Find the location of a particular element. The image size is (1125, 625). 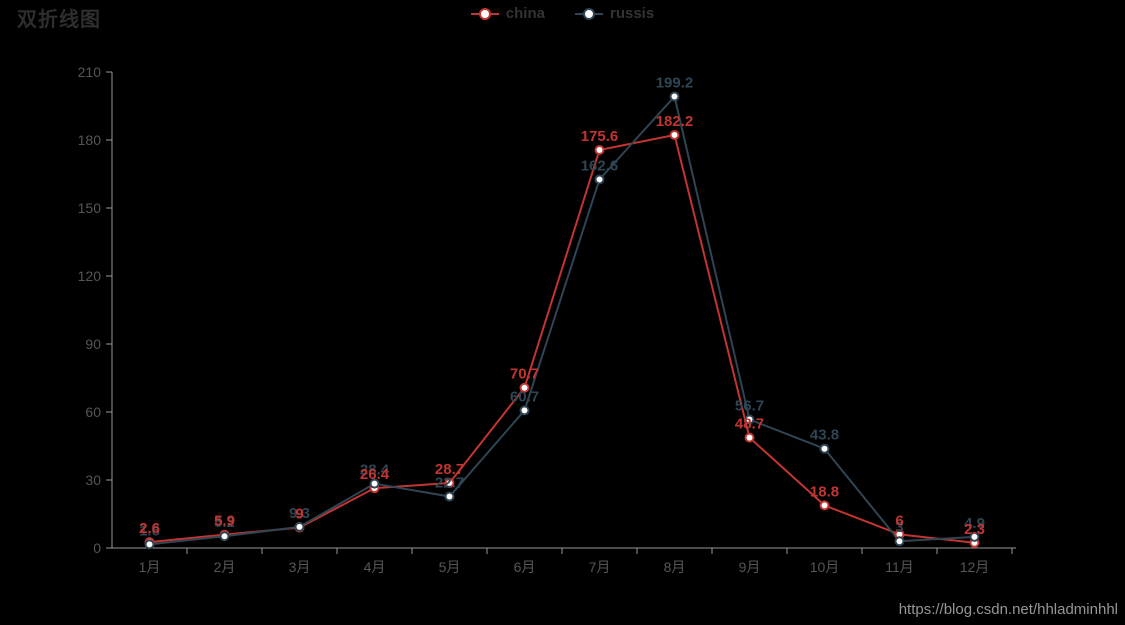

y-tick-label: 60 is located at coordinates (93, 412).